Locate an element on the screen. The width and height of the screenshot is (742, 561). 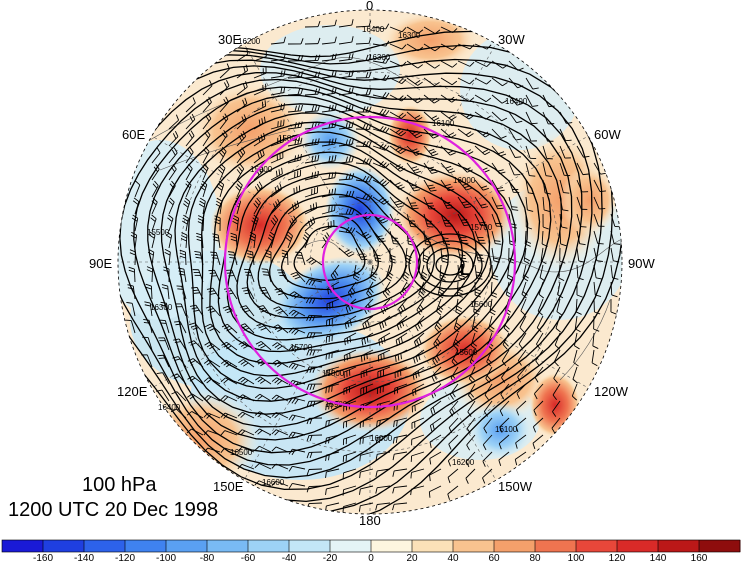
contour-label: 15700 is located at coordinates (301, 347).